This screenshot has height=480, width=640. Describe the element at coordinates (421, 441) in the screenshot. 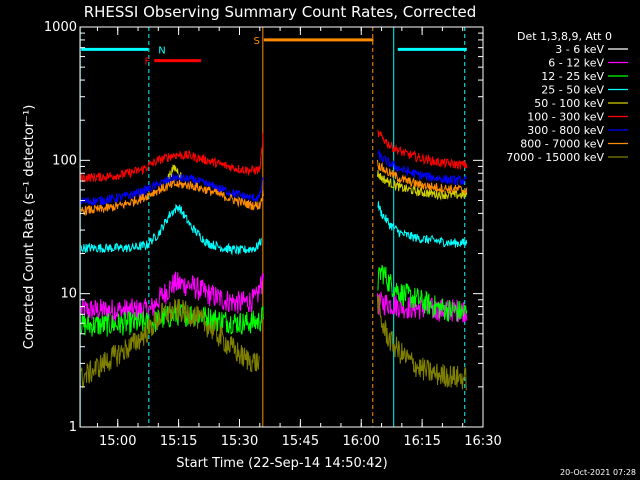

I see `x-tick-label: 16:15` at that location.